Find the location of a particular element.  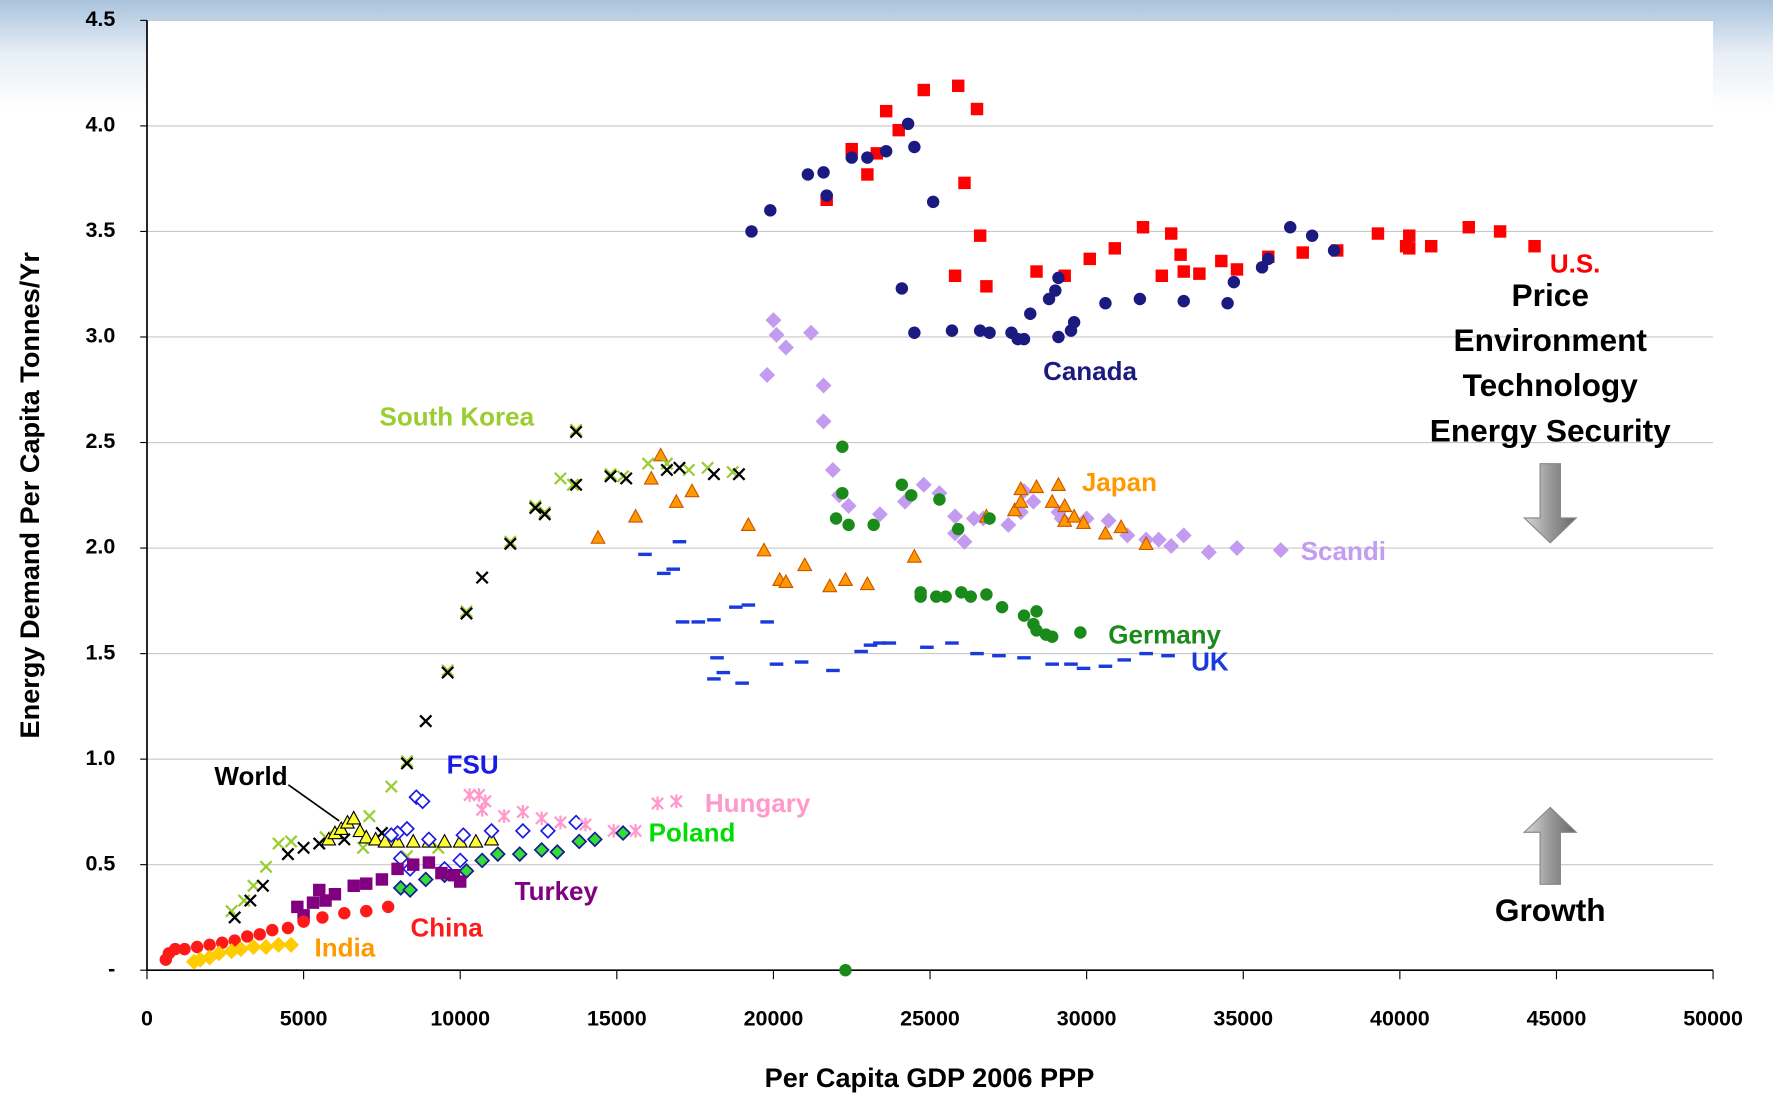

y-tick-label: 3.5 is located at coordinates (100, 230).